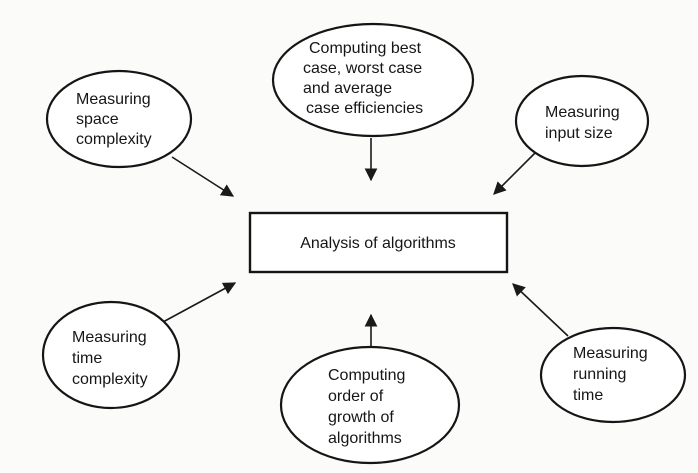 The height and width of the screenshot is (473, 698). I want to click on ellipse-best-worst-average, so click(373, 80).